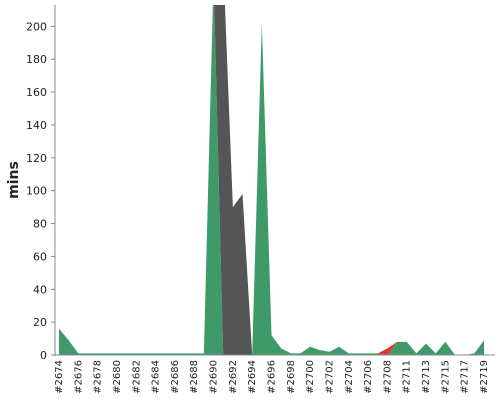 Image resolution: width=500 pixels, height=404 pixels. What do you see at coordinates (252, 377) in the screenshot?
I see `x-tick-label: #2694` at bounding box center [252, 377].